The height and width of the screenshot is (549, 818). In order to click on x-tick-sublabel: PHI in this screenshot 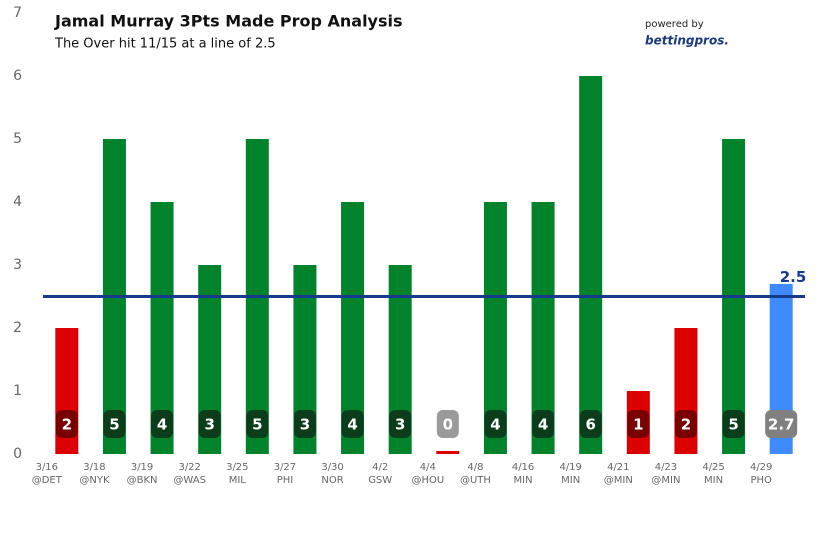, I will do `click(285, 480)`.